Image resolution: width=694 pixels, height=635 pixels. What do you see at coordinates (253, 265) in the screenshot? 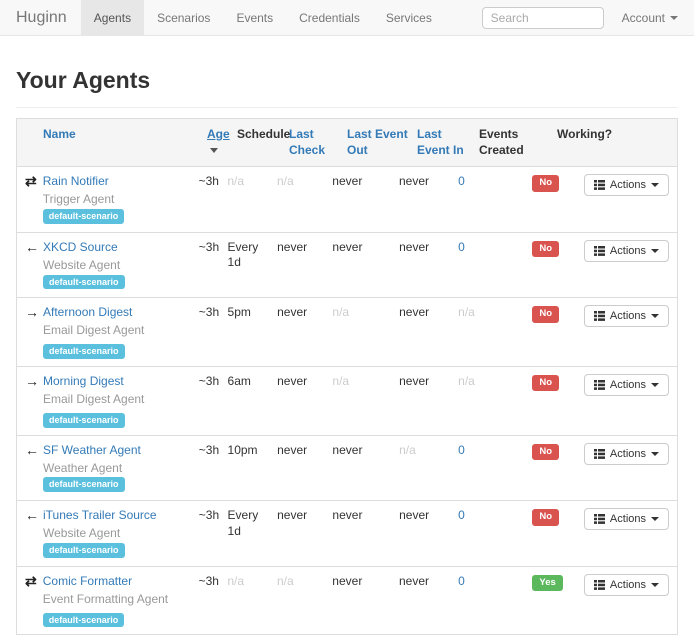
I see `schedule-cell: Every 1d` at bounding box center [253, 265].